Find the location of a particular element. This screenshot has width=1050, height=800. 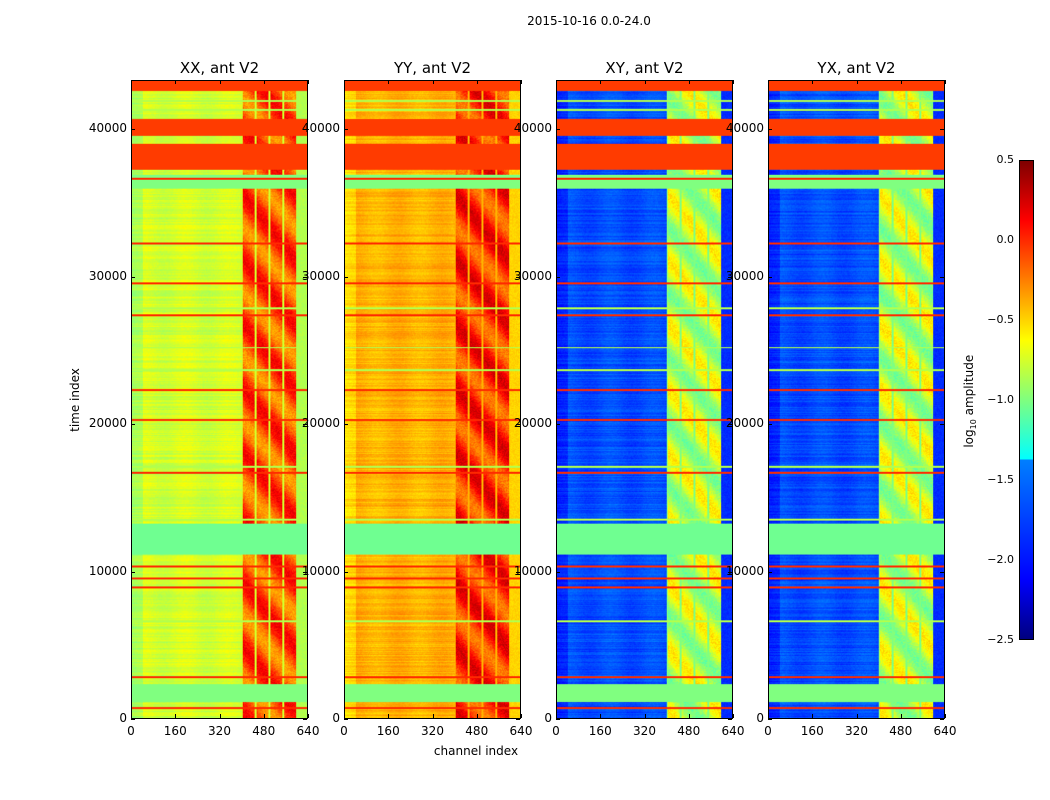

colorbar is located at coordinates (1026, 400).